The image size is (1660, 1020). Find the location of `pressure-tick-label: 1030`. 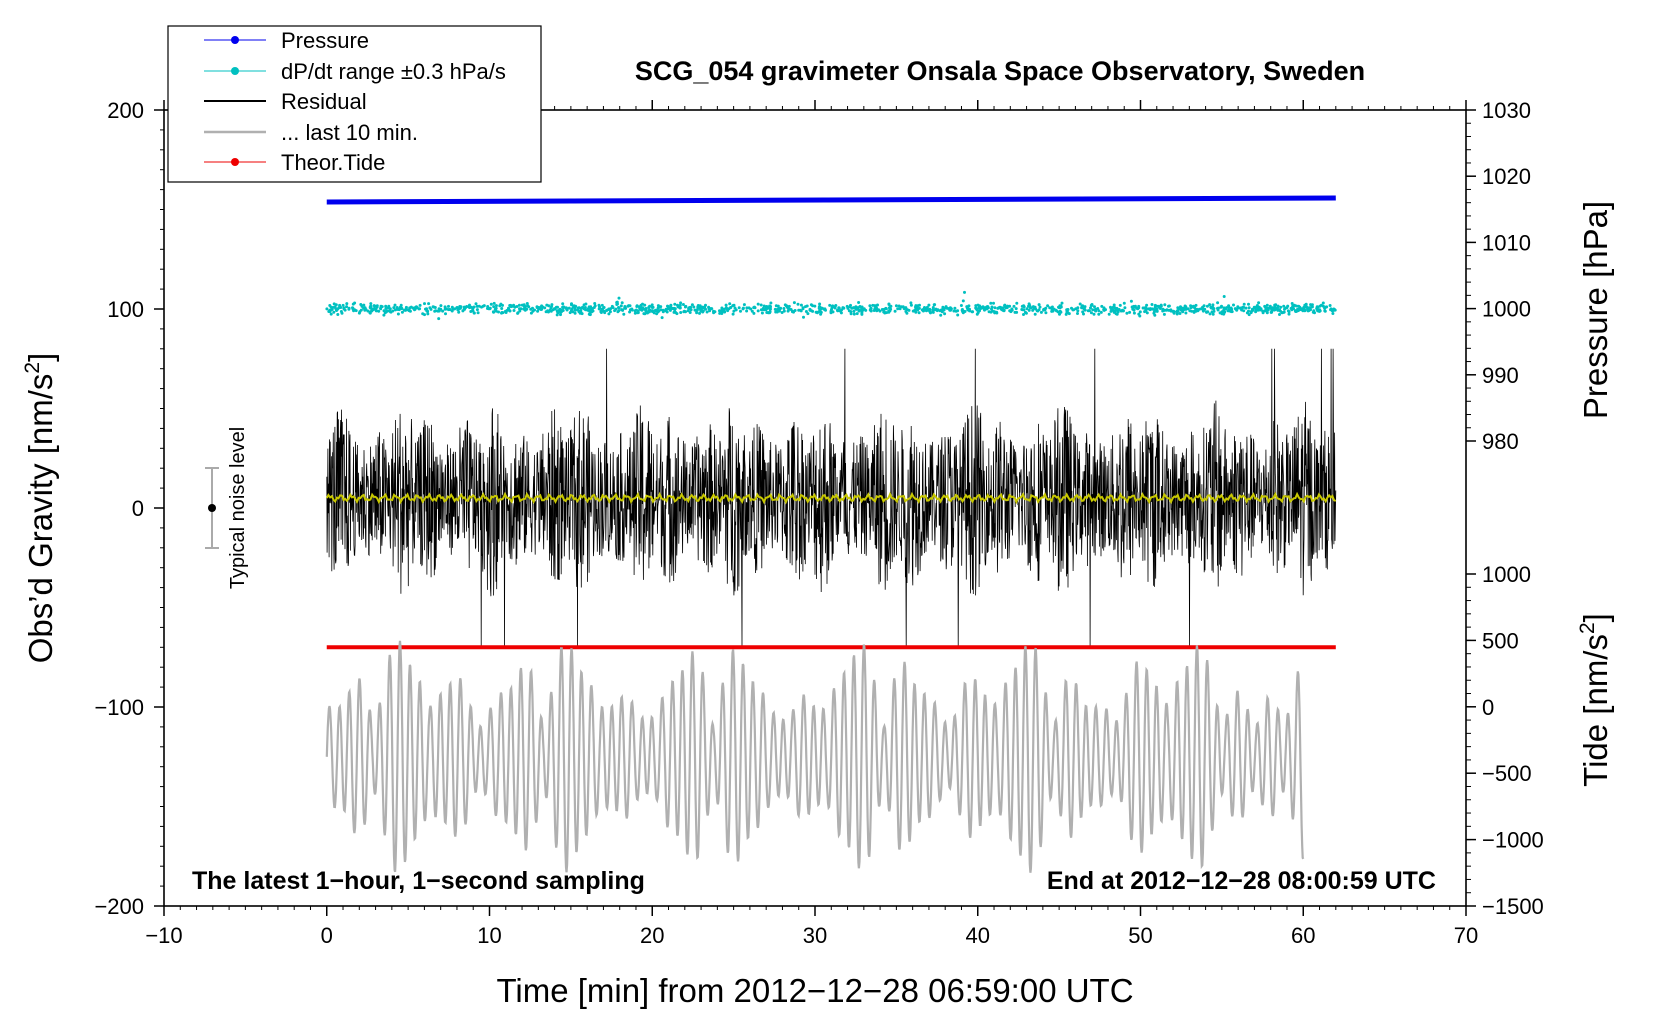

pressure-tick-label: 1030 is located at coordinates (1506, 110).